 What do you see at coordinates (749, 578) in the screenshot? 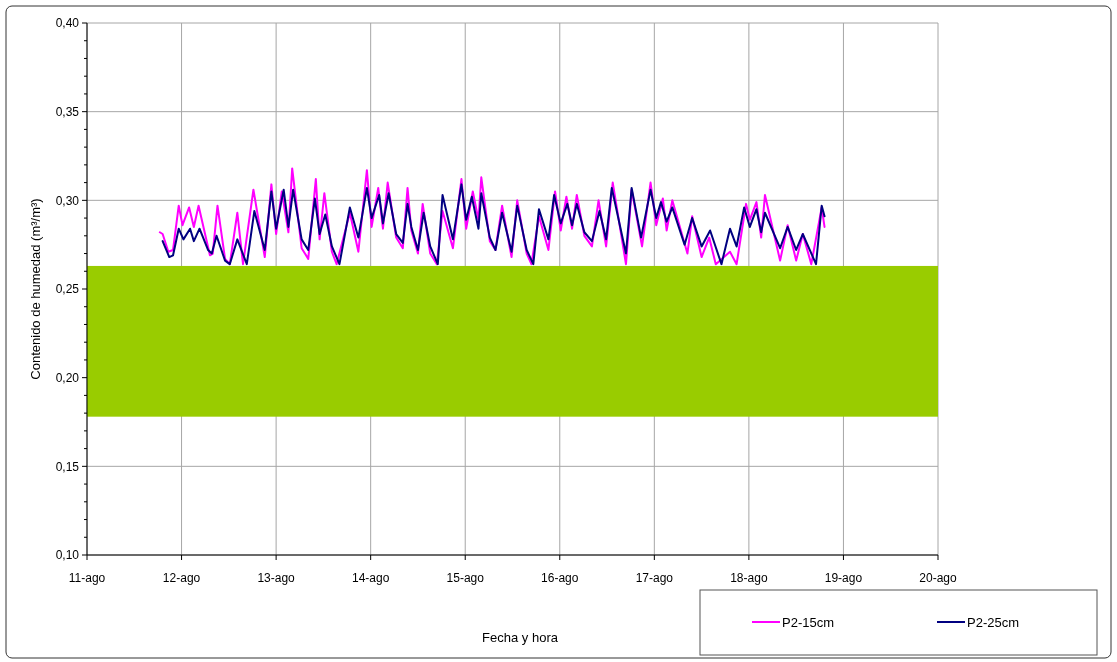
I see `x-tick-label: 18-ago` at bounding box center [749, 578].